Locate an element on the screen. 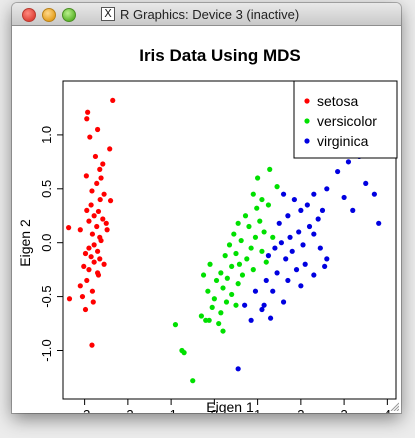 The height and width of the screenshot is (438, 415). legend: setosa versicolor virginica is located at coordinates (345, 119).